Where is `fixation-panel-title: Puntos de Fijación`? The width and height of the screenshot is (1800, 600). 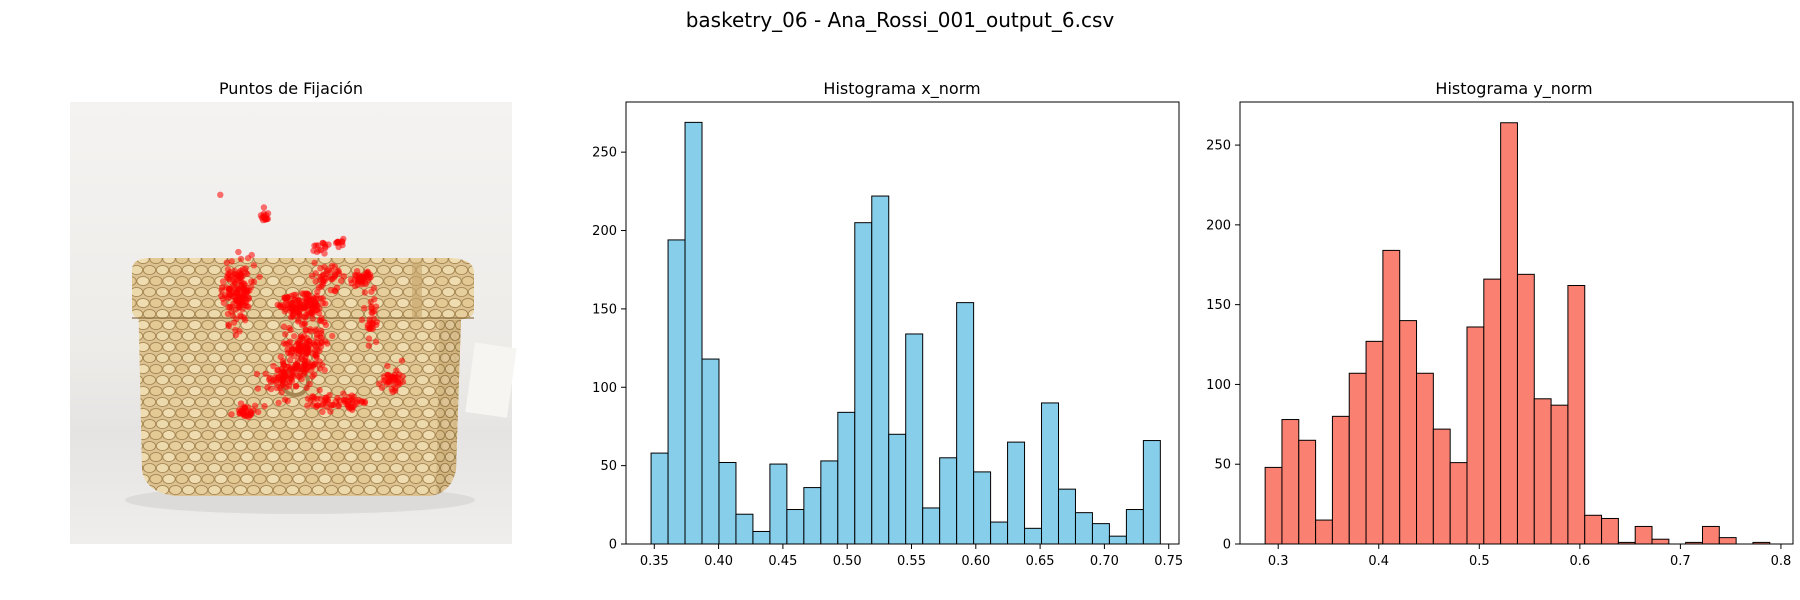 fixation-panel-title: Puntos de Fijación is located at coordinates (291, 88).